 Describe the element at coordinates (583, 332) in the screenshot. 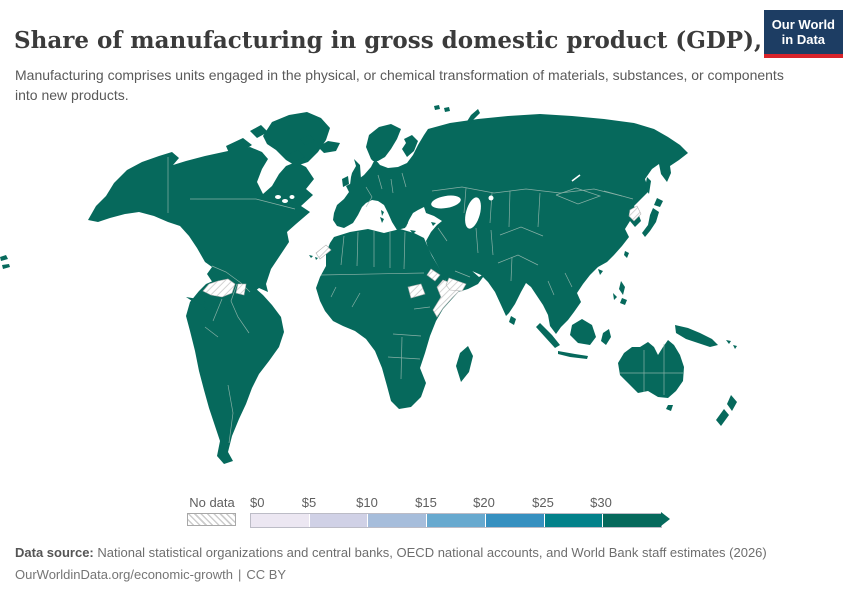

I see `island-borneo` at that location.